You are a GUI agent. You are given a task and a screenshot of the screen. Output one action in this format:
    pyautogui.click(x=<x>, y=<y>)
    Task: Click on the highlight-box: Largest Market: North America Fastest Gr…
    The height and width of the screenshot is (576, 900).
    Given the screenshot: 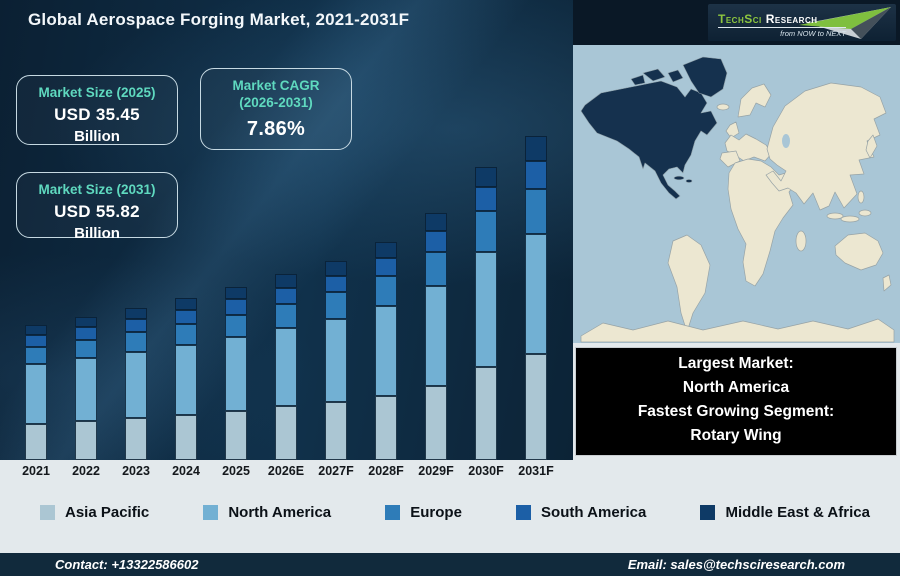 What is the action you would take?
    pyautogui.click(x=736, y=401)
    